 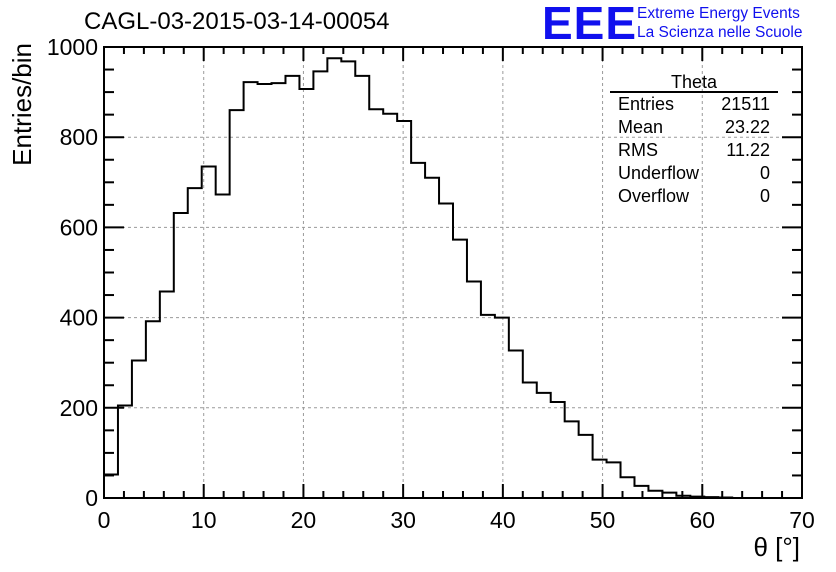 I want to click on stats-label: Mean, so click(x=640, y=127).